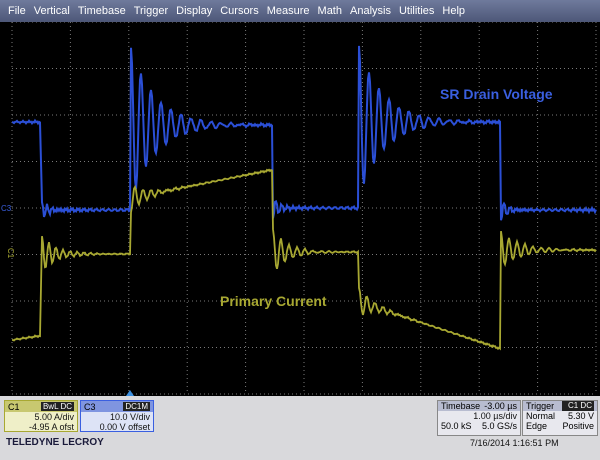 The image size is (600, 460). Describe the element at coordinates (541, 416) in the screenshot. I see `trigger-mode: Normal` at that location.